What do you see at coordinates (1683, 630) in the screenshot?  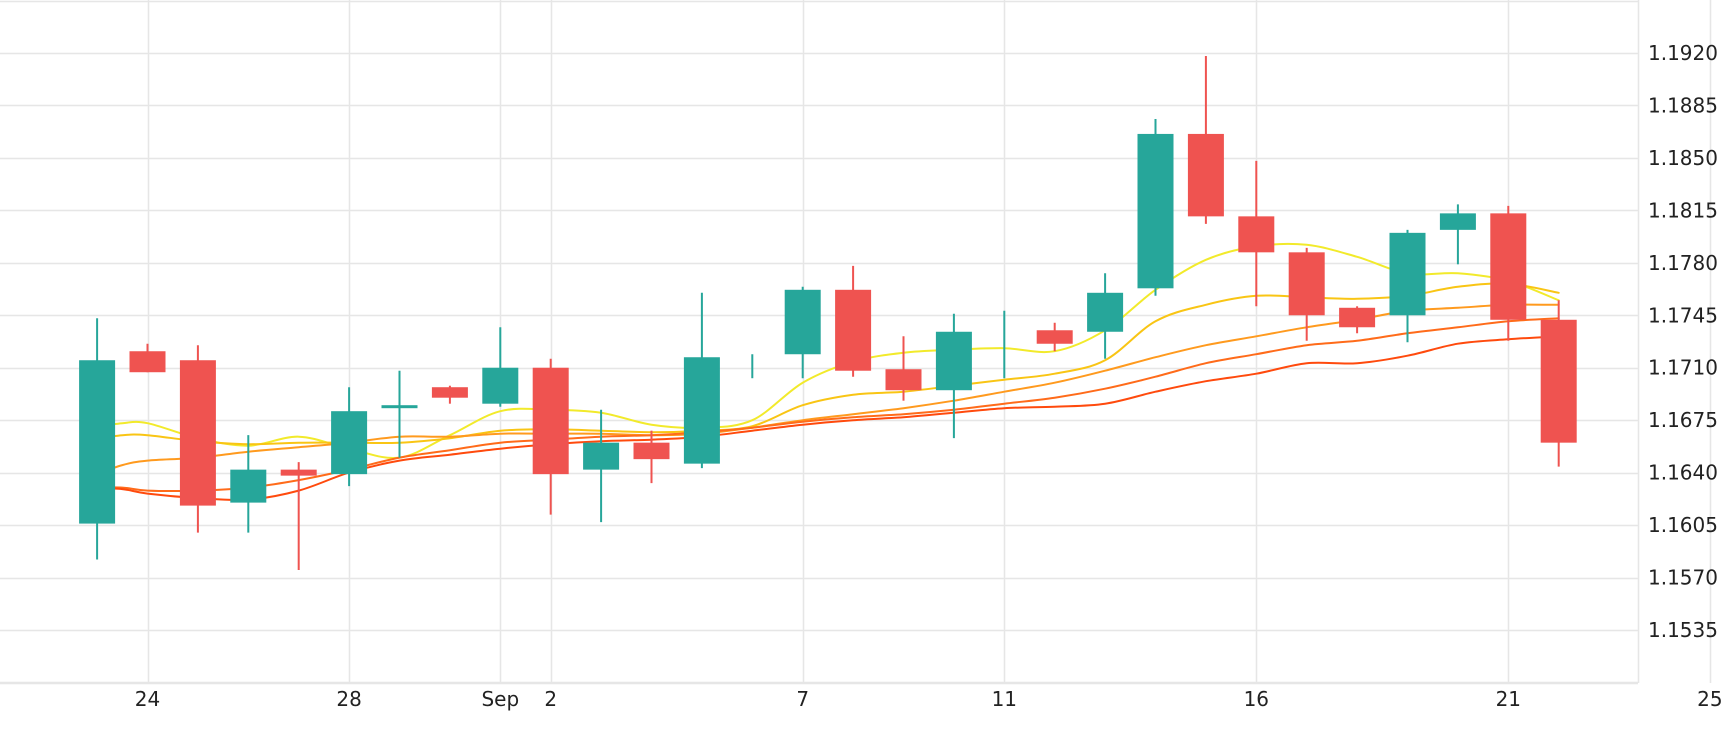 I see `y-tick-label: 1.1535` at bounding box center [1683, 630].